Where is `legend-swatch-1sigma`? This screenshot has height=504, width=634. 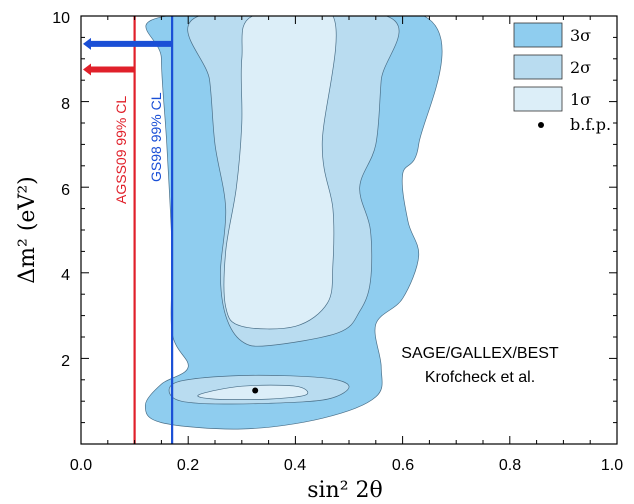
legend-swatch-1sigma is located at coordinates (538, 99).